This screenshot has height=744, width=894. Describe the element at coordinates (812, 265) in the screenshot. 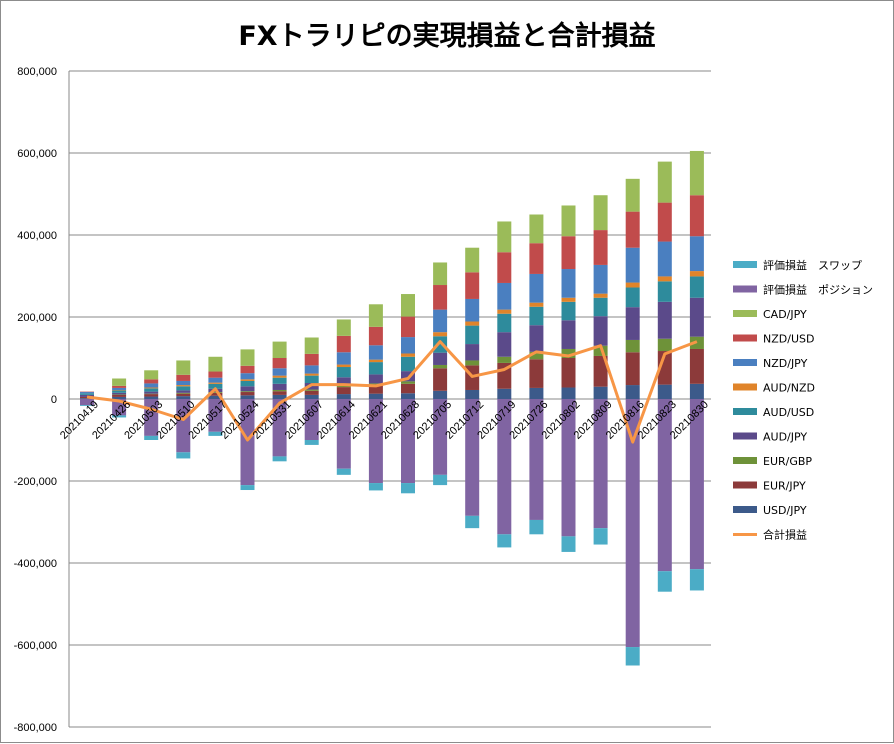

I see `legend-label: 評価損益 スワップ` at that location.